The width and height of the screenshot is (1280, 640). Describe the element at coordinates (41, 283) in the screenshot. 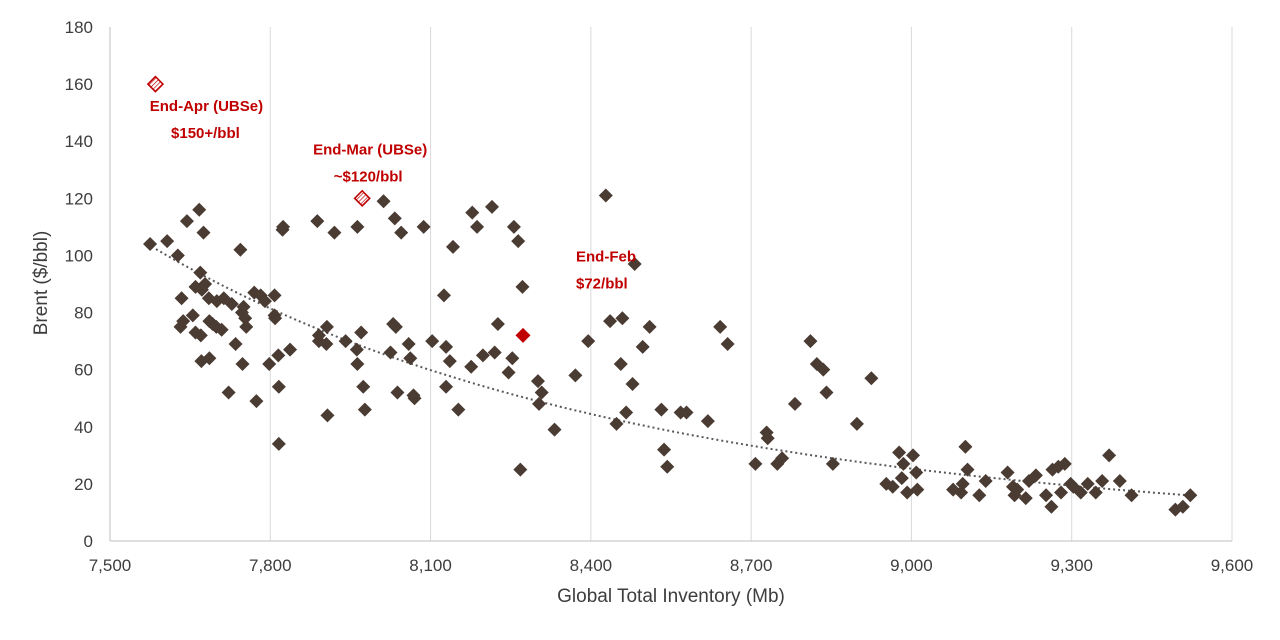

I see `y-axis-title: Brent ($/bbl)` at that location.